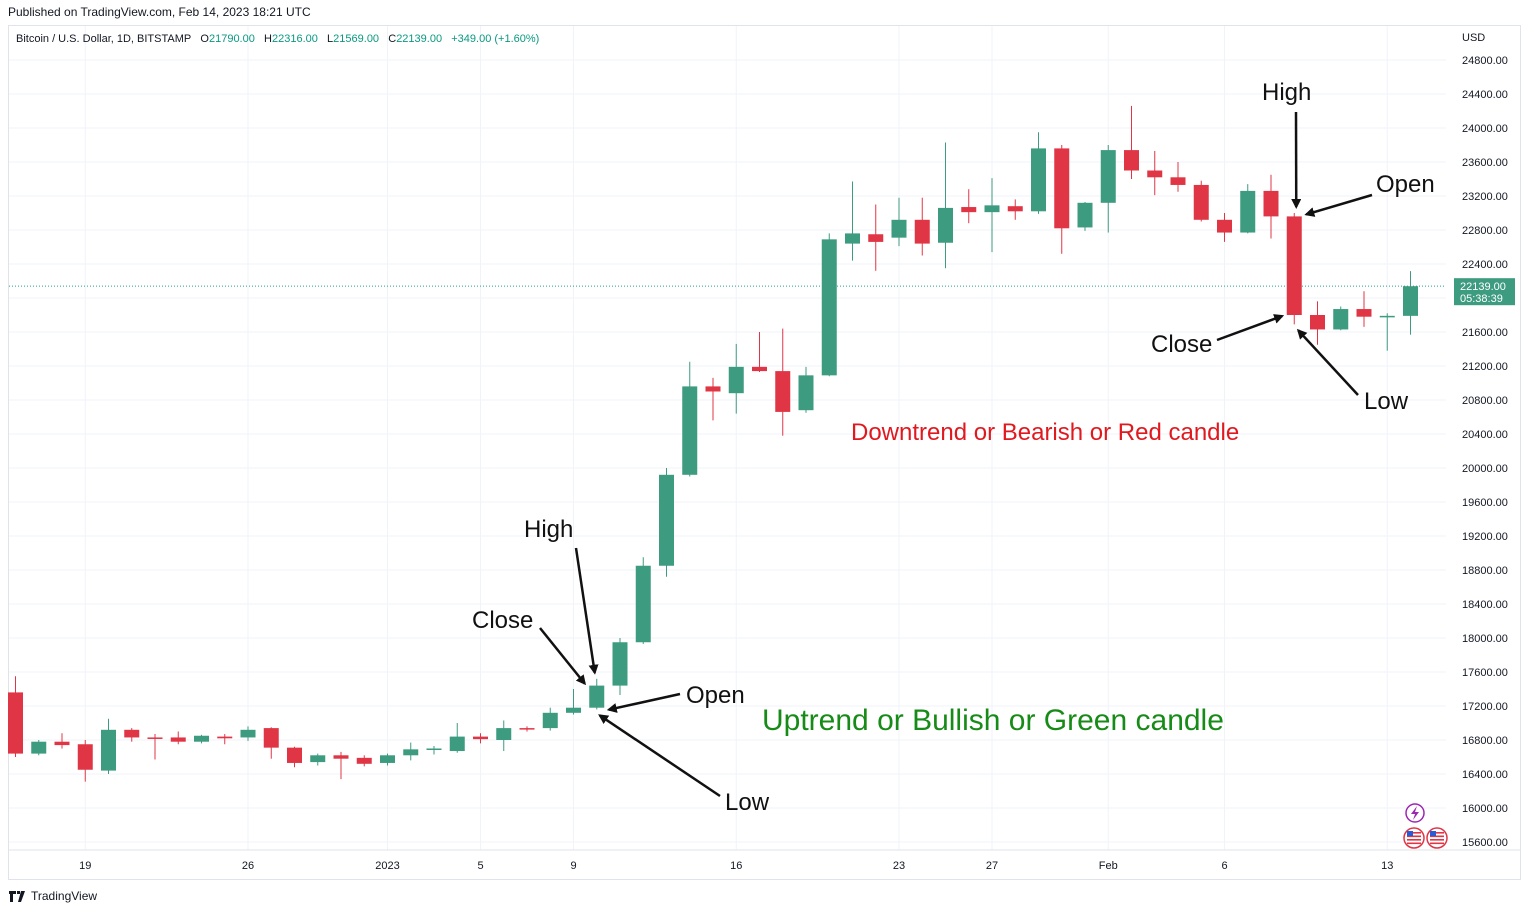 This screenshot has width=1529, height=914. Describe the element at coordinates (1386, 401) in the screenshot. I see `bear-low-label: Low` at that location.